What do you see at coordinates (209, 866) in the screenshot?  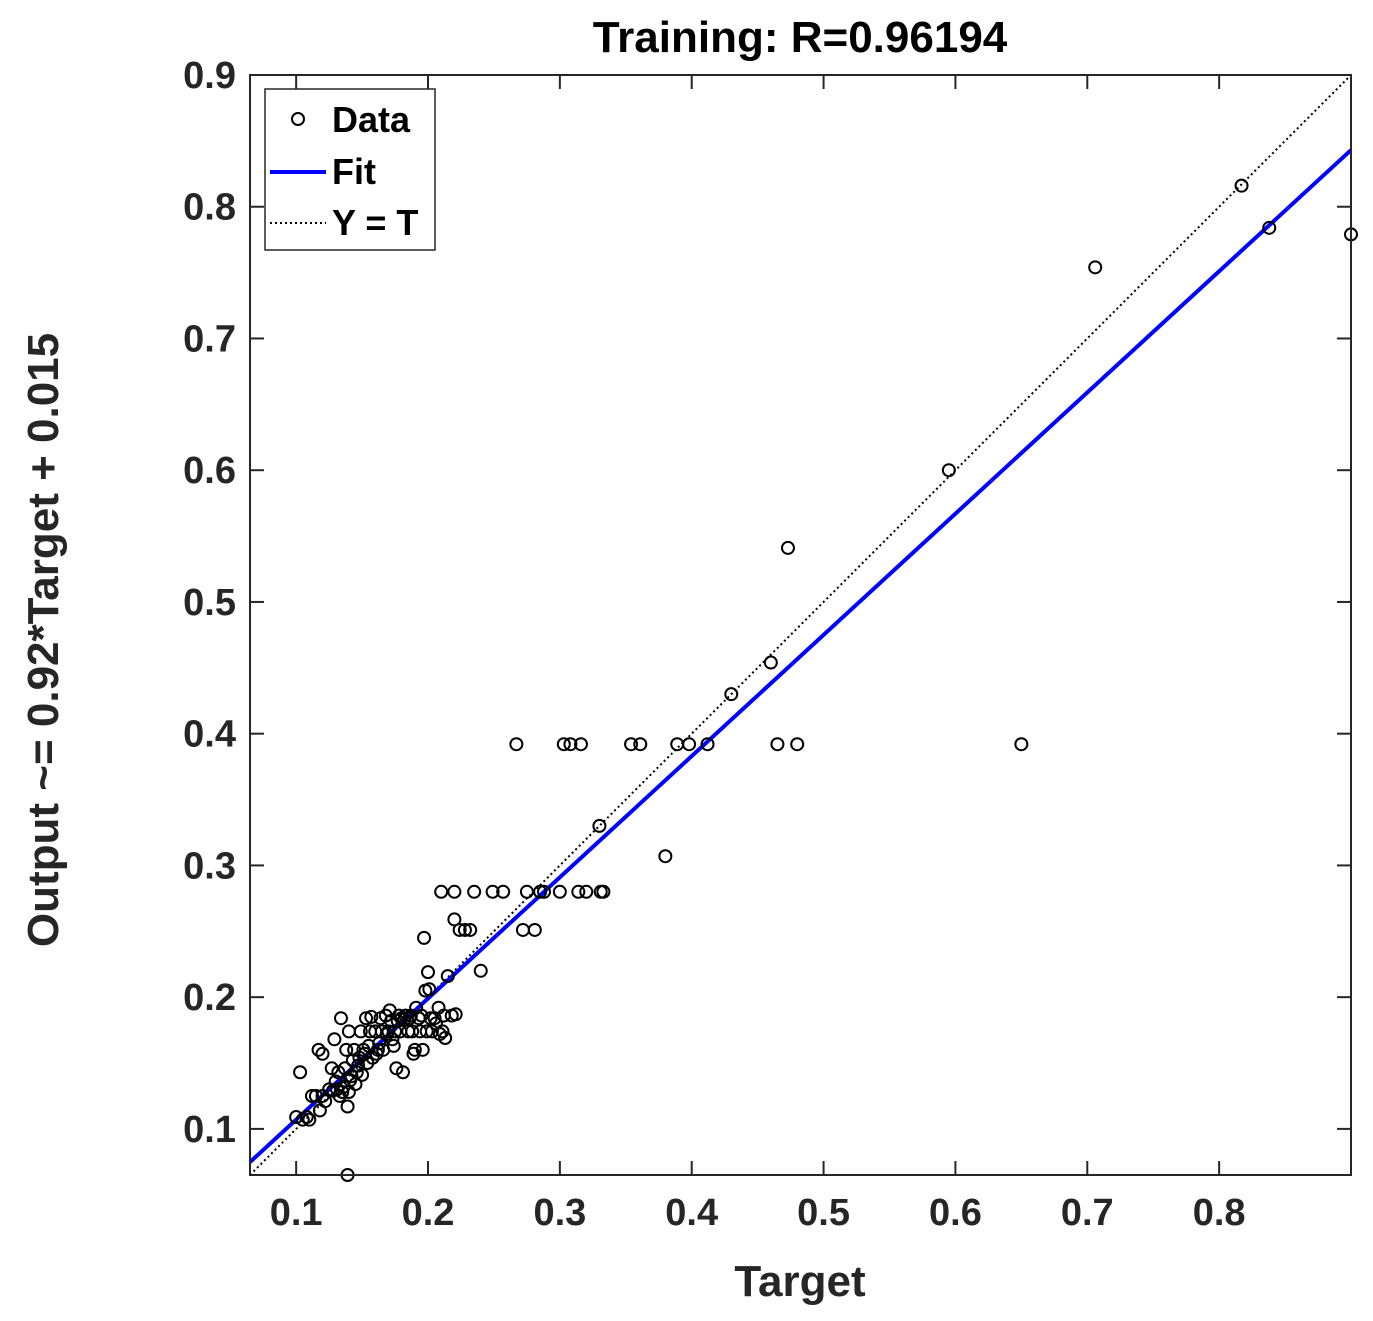 I see `y-tick-label: 0.3` at bounding box center [209, 866].